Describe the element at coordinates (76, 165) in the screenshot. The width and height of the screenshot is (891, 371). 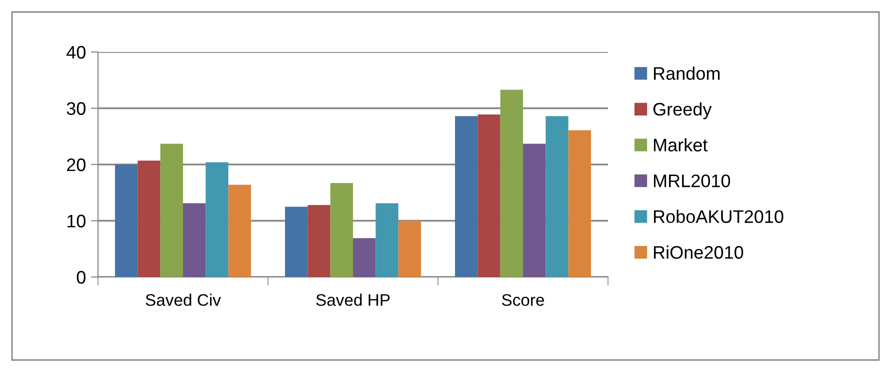
I see `y-tick-label: 20` at that location.